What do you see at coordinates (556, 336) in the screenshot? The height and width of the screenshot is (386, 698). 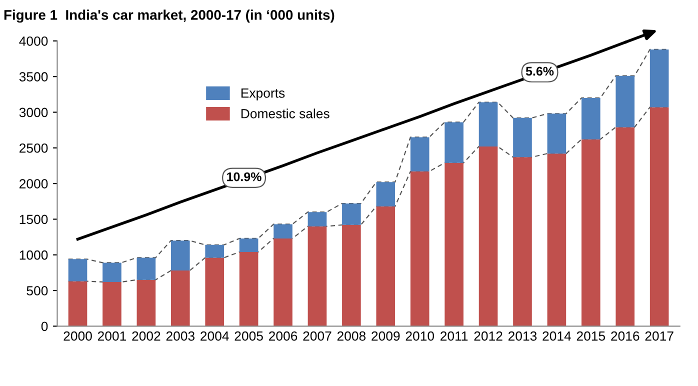 I see `x-tick-label: 2014` at bounding box center [556, 336].